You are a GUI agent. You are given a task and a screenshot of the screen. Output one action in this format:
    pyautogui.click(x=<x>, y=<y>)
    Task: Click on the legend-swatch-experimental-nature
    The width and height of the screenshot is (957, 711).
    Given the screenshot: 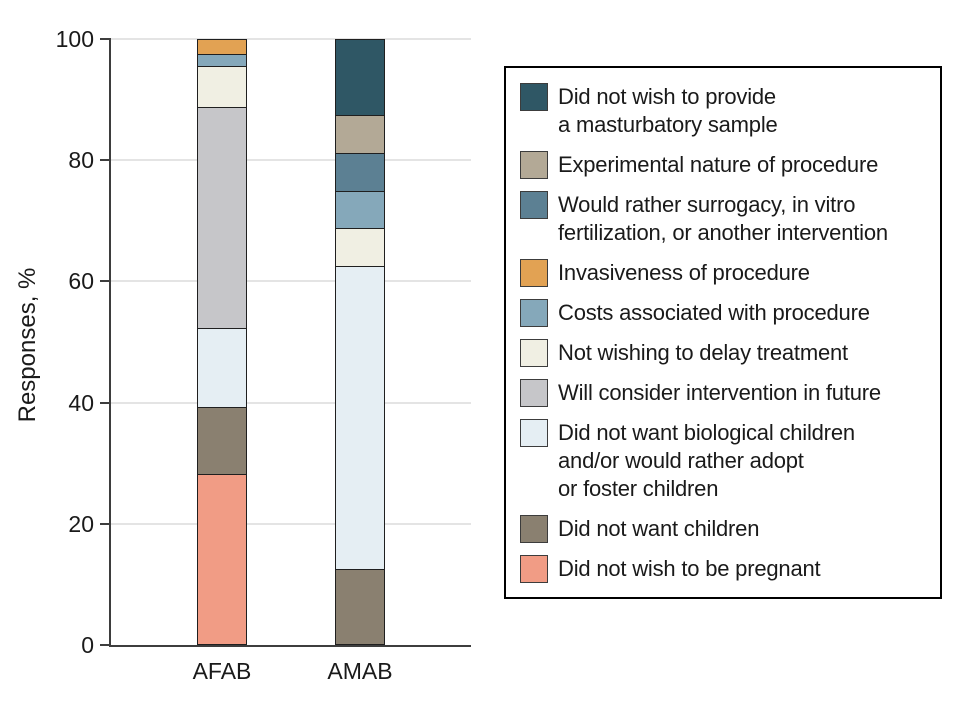 What is the action you would take?
    pyautogui.click(x=534, y=165)
    